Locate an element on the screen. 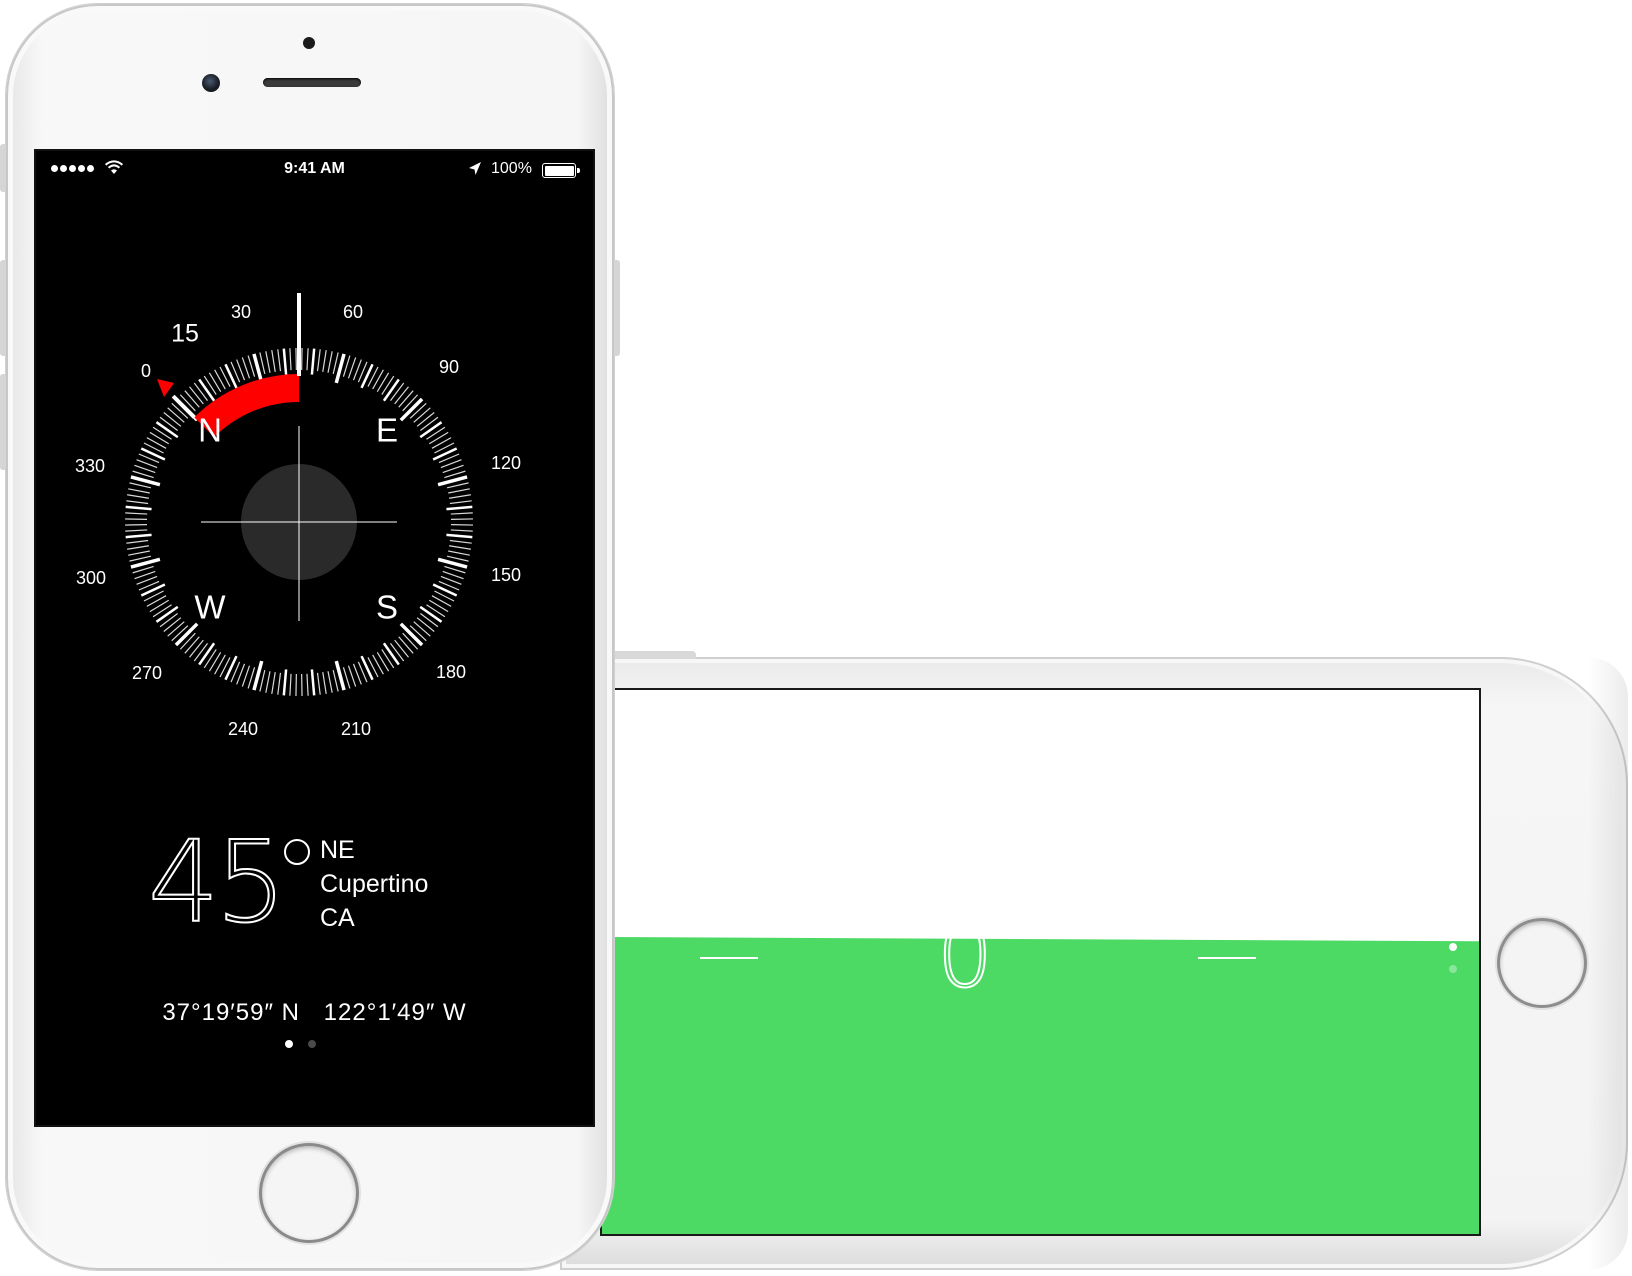 The width and height of the screenshot is (1632, 1276). signal-strength-icon is located at coordinates (72, 168).